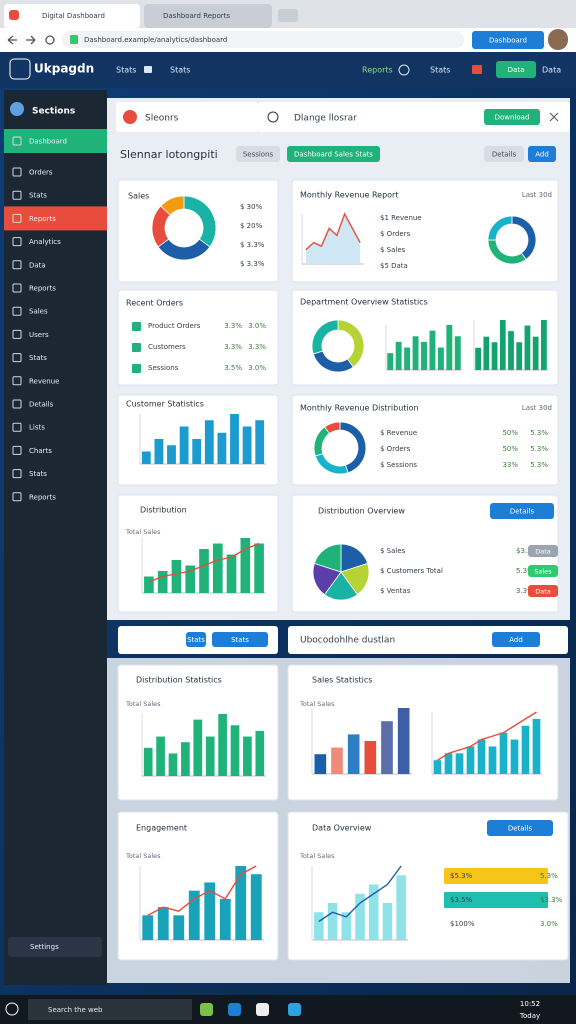 The image size is (576, 1024). Describe the element at coordinates (12, 1009) in the screenshot. I see `start-icon` at that location.